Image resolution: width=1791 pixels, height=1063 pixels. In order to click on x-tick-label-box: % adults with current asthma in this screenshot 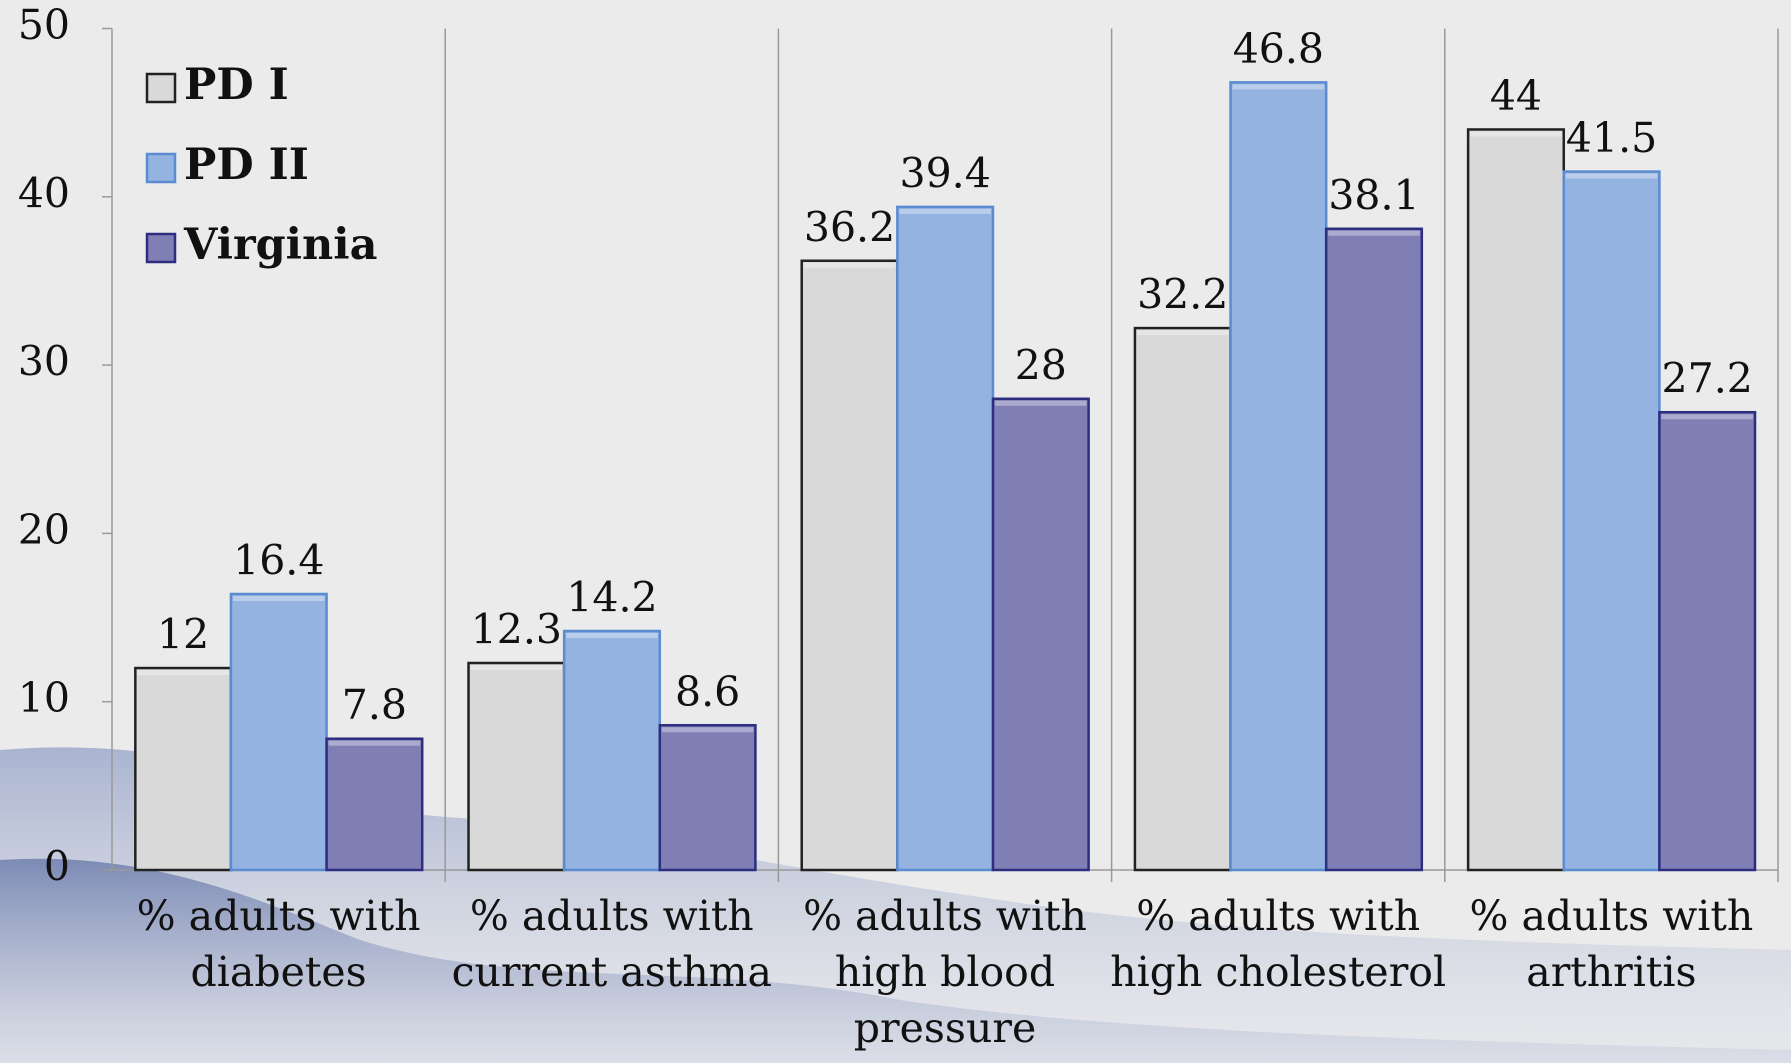, I will do `click(611, 944)`.